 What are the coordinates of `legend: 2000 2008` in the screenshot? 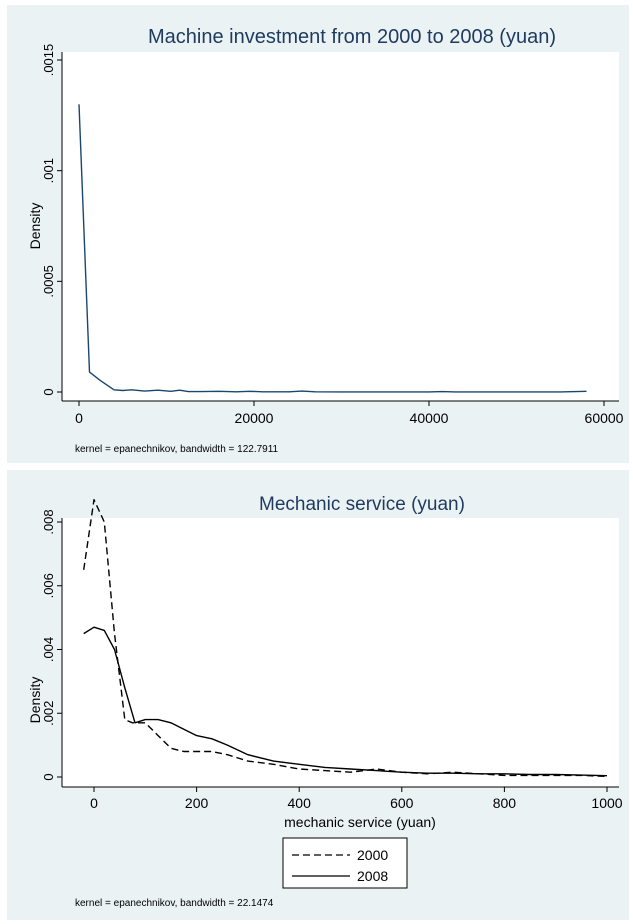 It's located at (345, 863).